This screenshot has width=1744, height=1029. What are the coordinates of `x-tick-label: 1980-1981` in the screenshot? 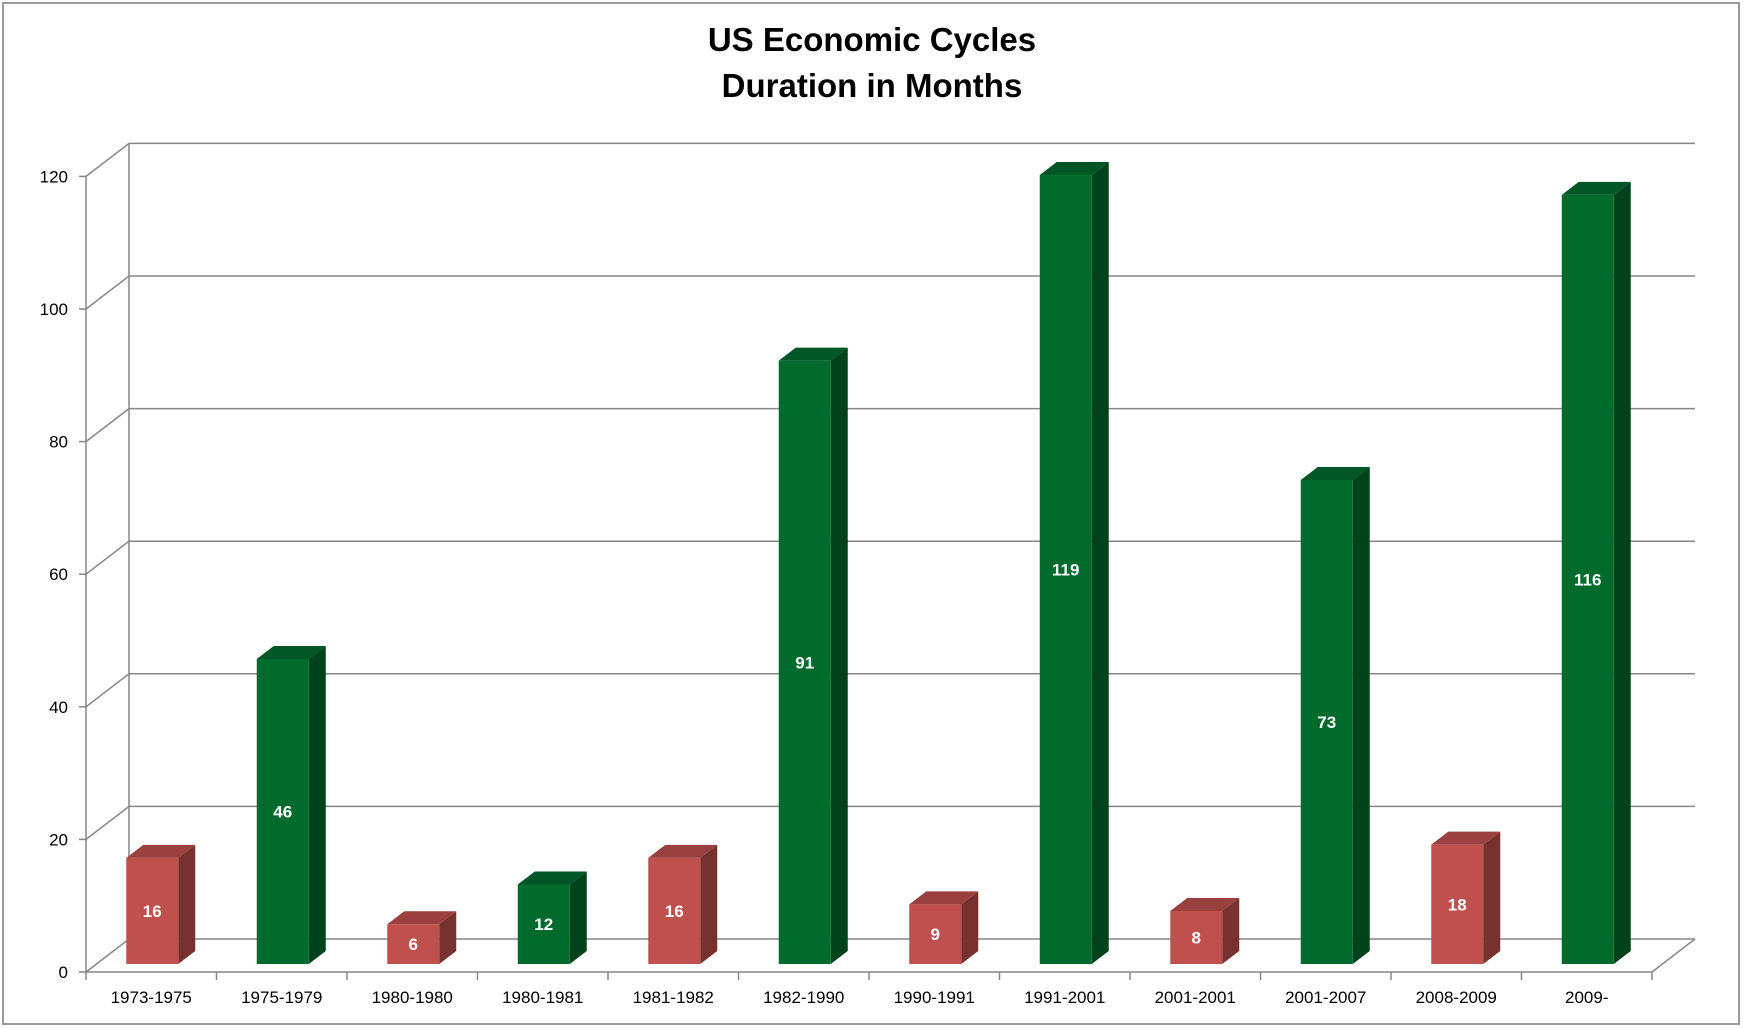 It's located at (542, 997).